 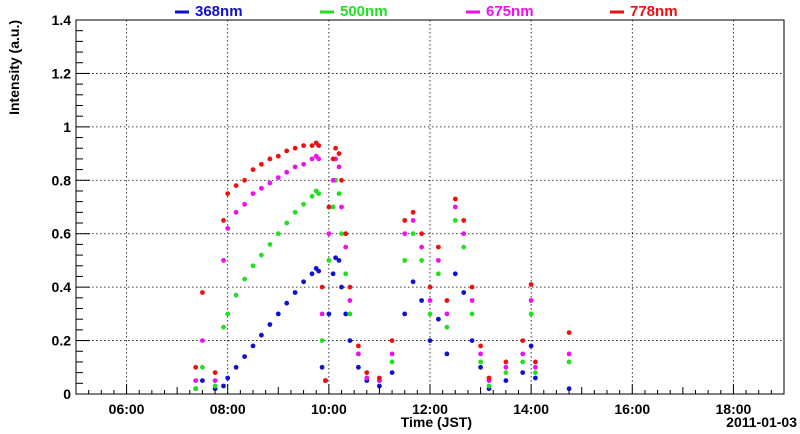 I want to click on legend-label: 500nm, so click(x=364, y=11).